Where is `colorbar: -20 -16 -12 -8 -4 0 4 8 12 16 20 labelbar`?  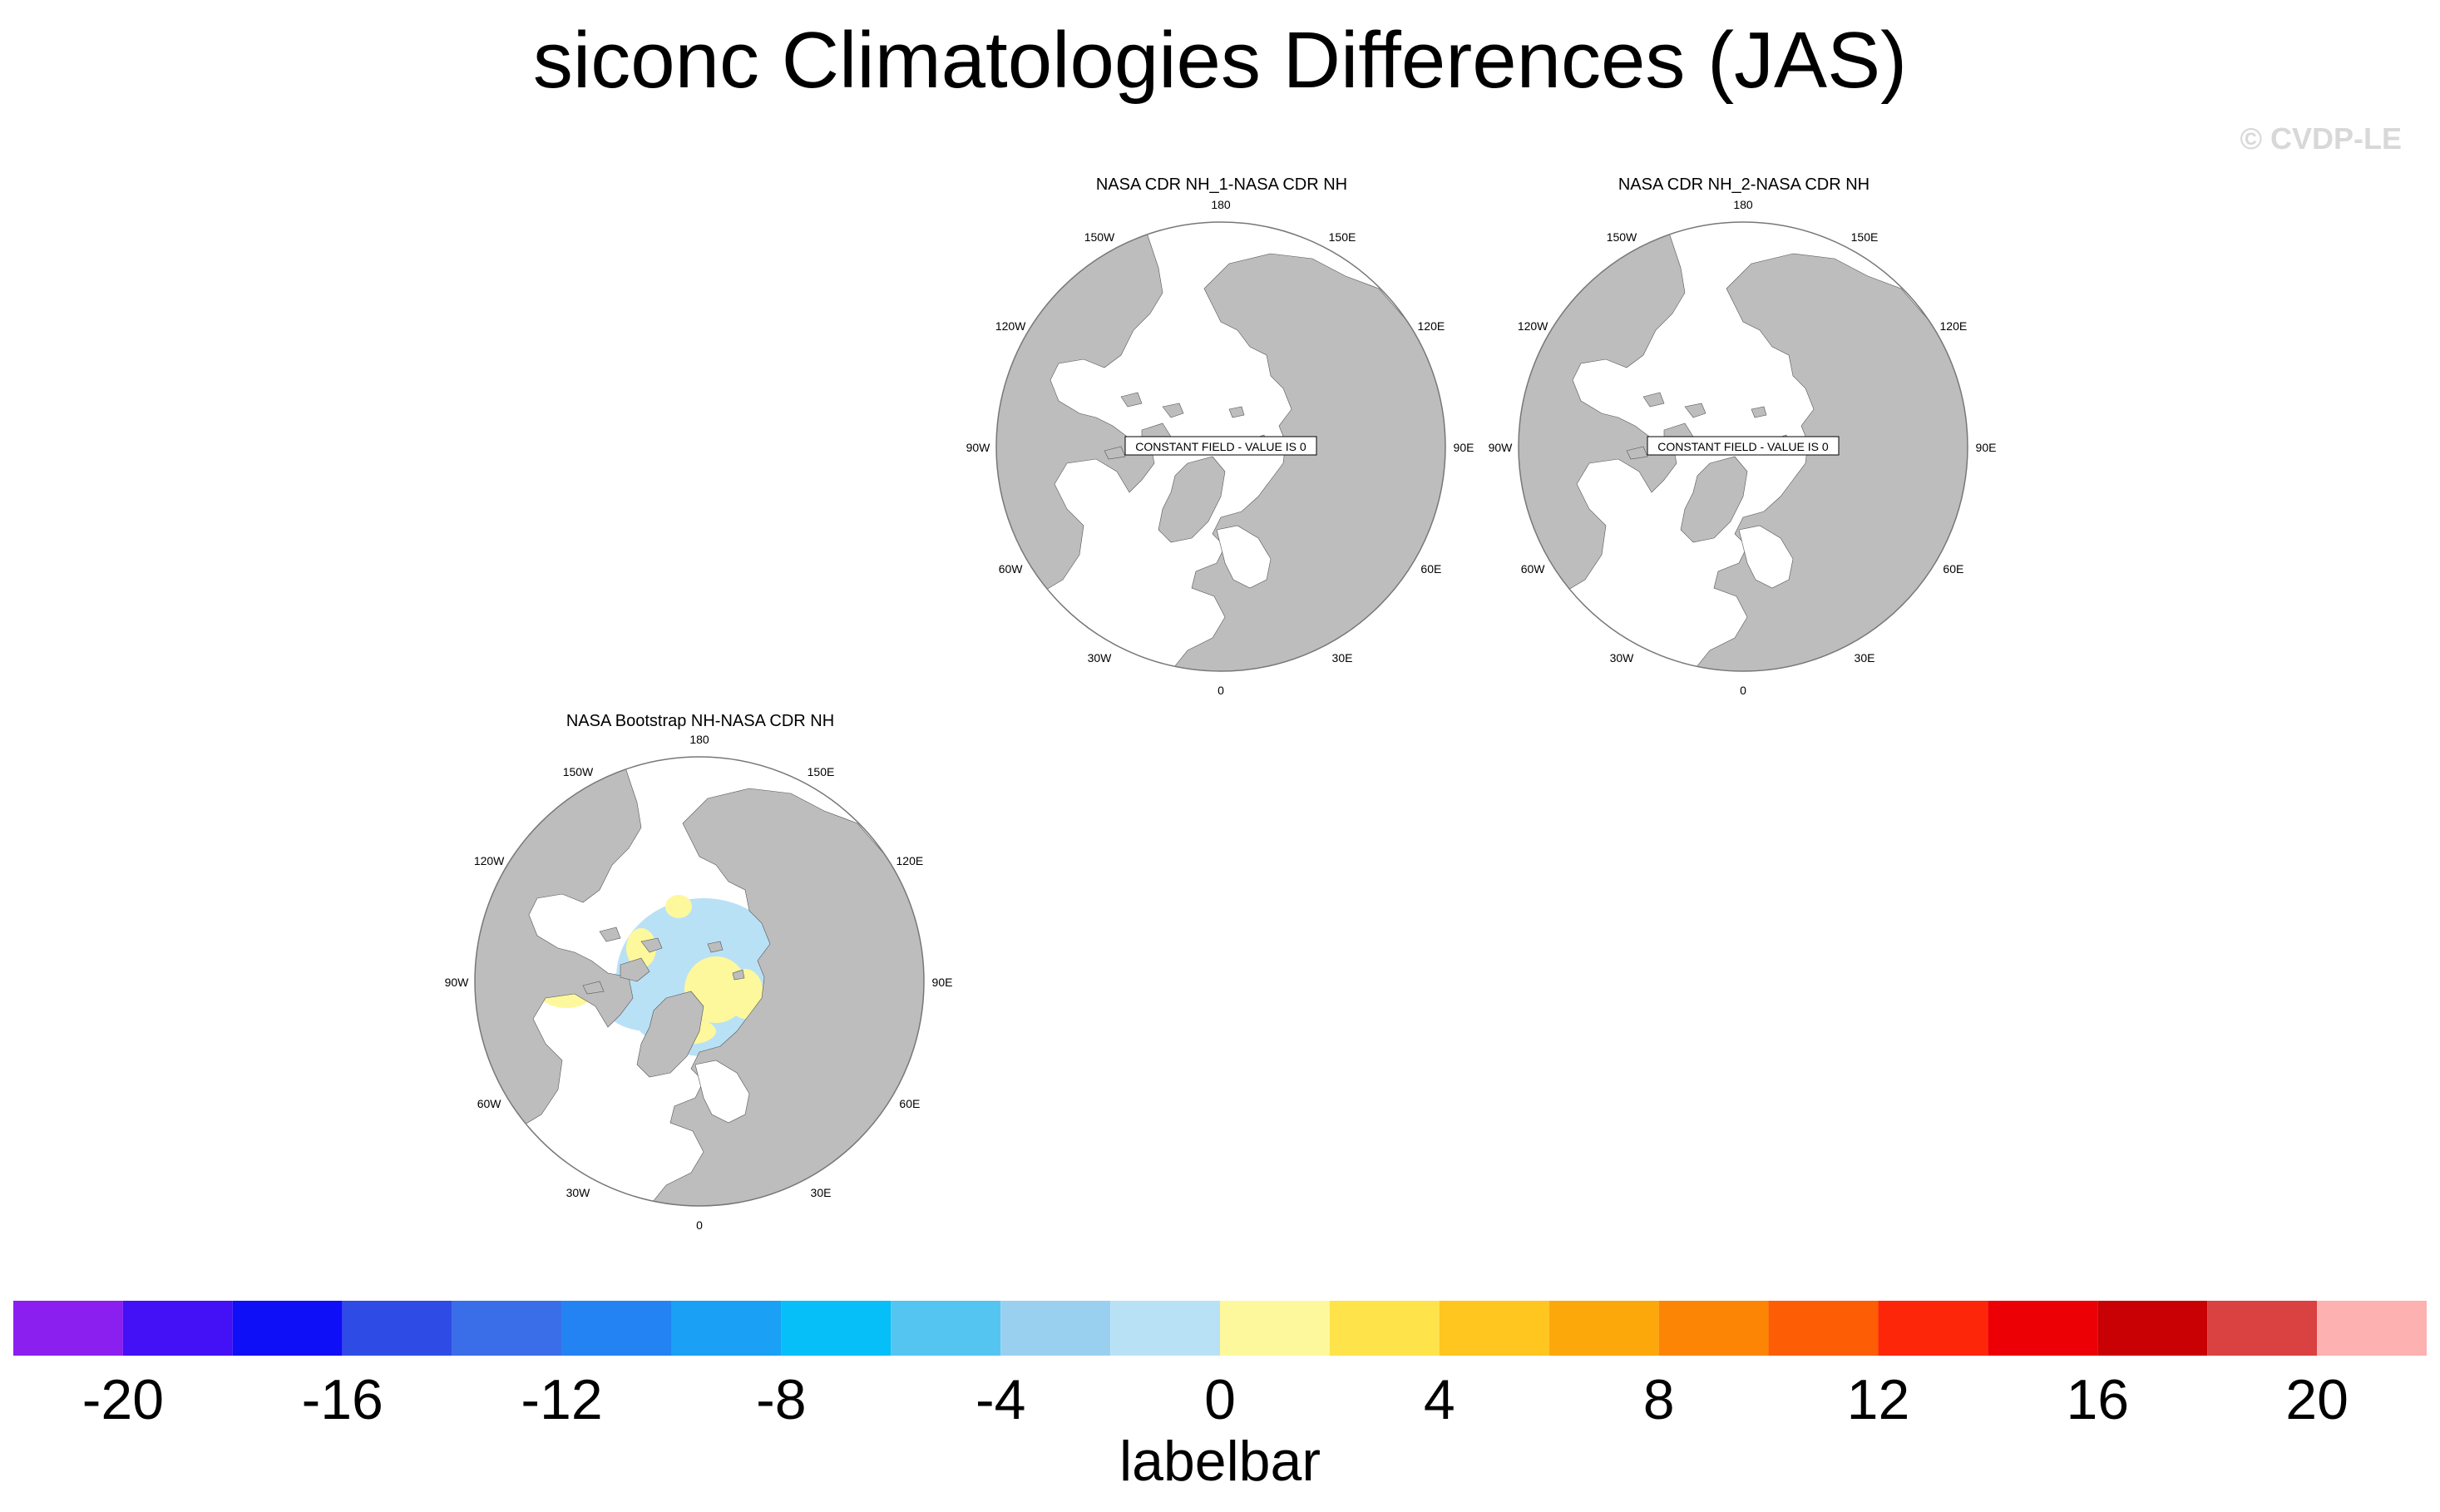
colorbar: -20 -16 -12 -8 -4 0 4 8 12 16 20 labelbar is located at coordinates (1220, 1397).